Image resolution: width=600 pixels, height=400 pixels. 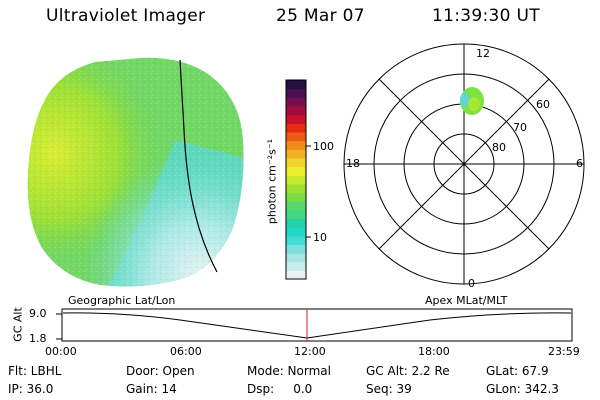 What do you see at coordinates (499, 147) in the screenshot?
I see `mlat-label-80: 80` at bounding box center [499, 147].